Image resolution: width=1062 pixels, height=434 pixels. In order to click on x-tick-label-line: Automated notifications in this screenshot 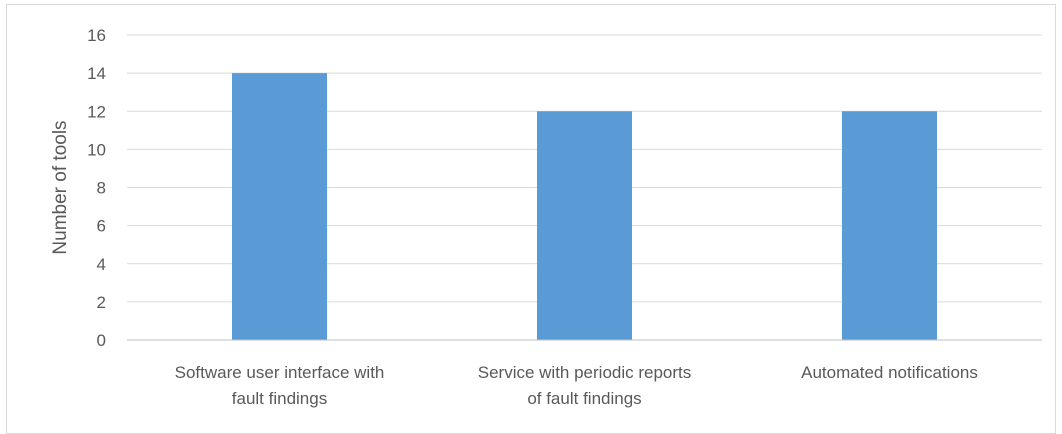, I will do `click(889, 372)`.